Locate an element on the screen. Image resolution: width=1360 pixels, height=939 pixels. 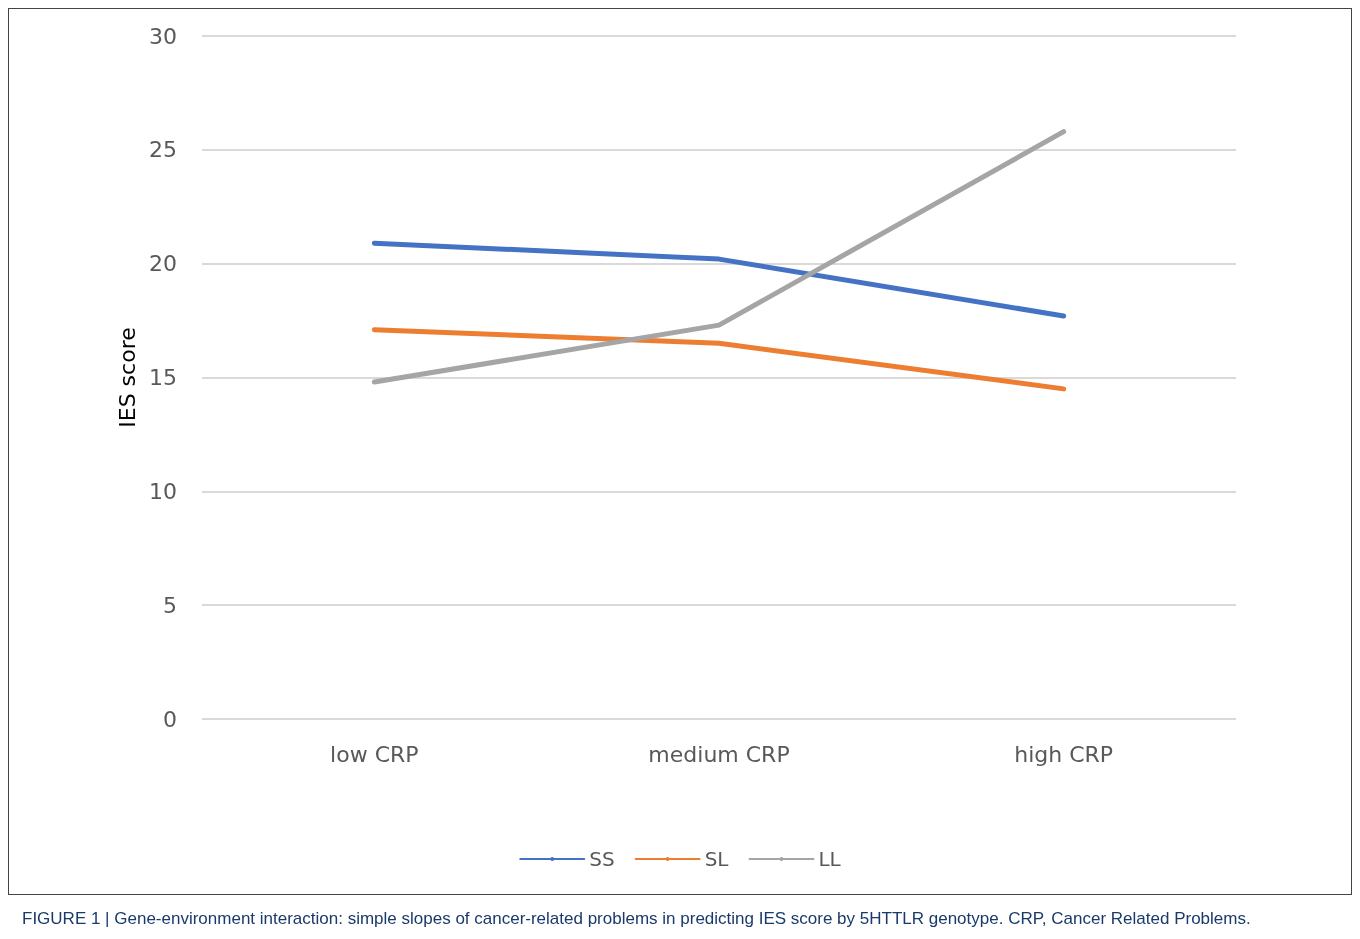
legend-label: SL is located at coordinates (717, 859).